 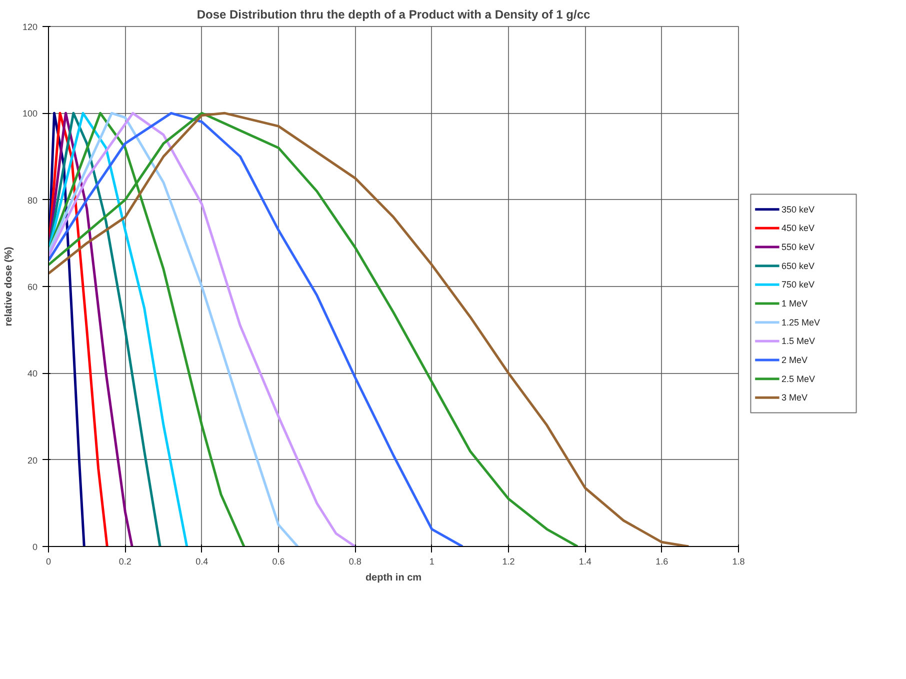 What do you see at coordinates (662, 561) in the screenshot?
I see `x-tick-label: 1.6` at bounding box center [662, 561].